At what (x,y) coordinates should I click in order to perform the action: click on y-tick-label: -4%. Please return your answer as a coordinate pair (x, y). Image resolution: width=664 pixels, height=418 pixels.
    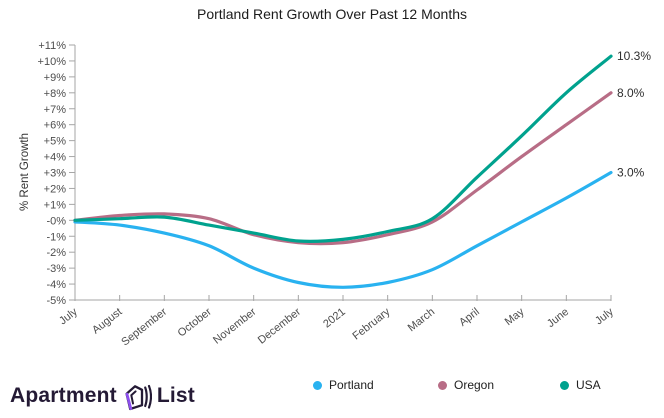
    Looking at the image, I should click on (56, 285).